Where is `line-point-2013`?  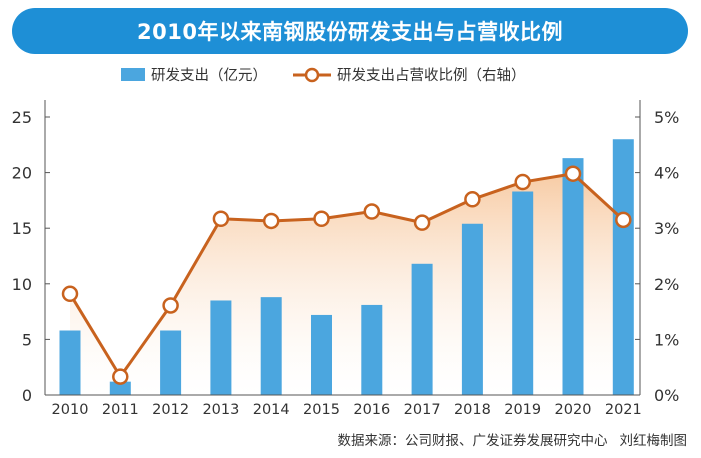
line-point-2013 is located at coordinates (221, 218).